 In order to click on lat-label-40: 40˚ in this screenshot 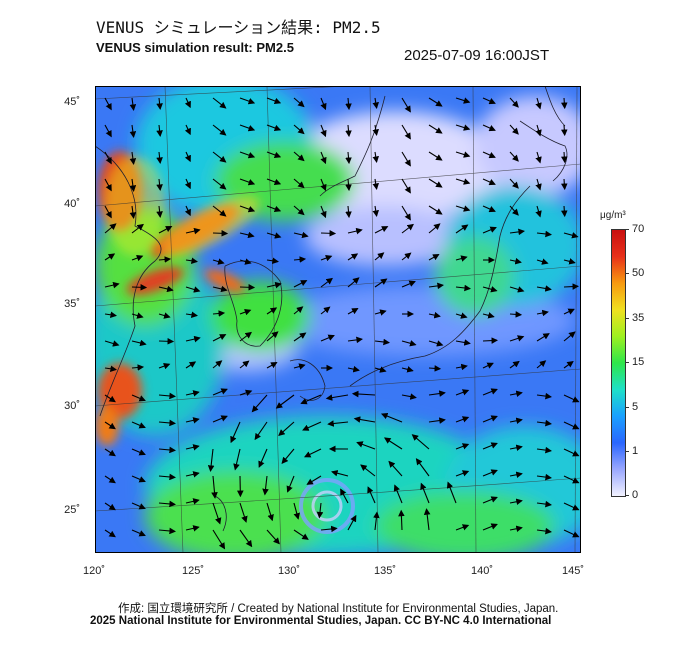, I will do `click(72, 204)`.